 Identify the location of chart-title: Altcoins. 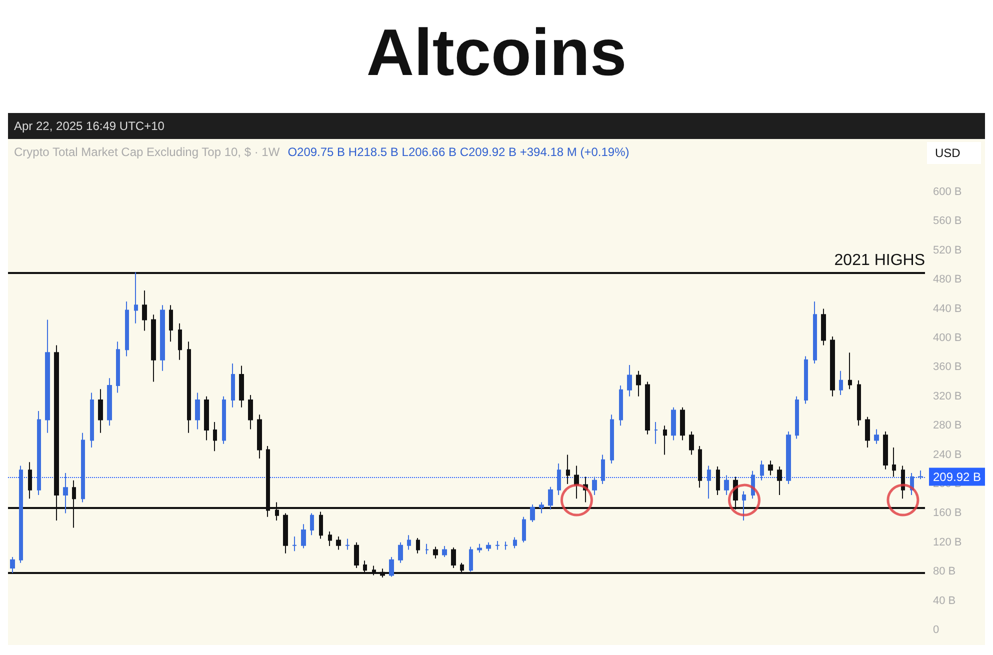
(496, 52).